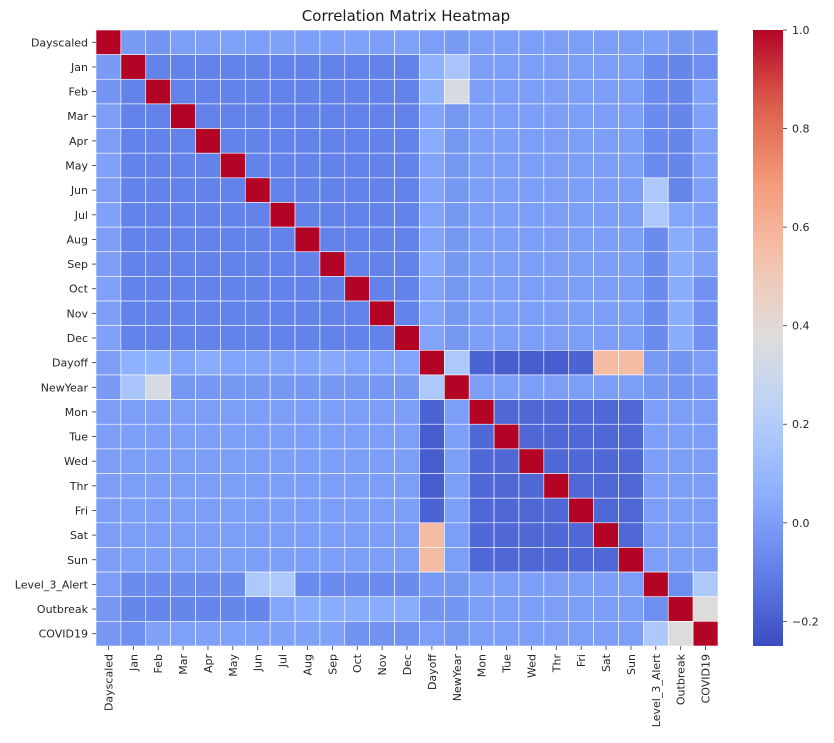 This screenshot has height=743, width=834. What do you see at coordinates (307, 664) in the screenshot?
I see `column-label: Aug` at bounding box center [307, 664].